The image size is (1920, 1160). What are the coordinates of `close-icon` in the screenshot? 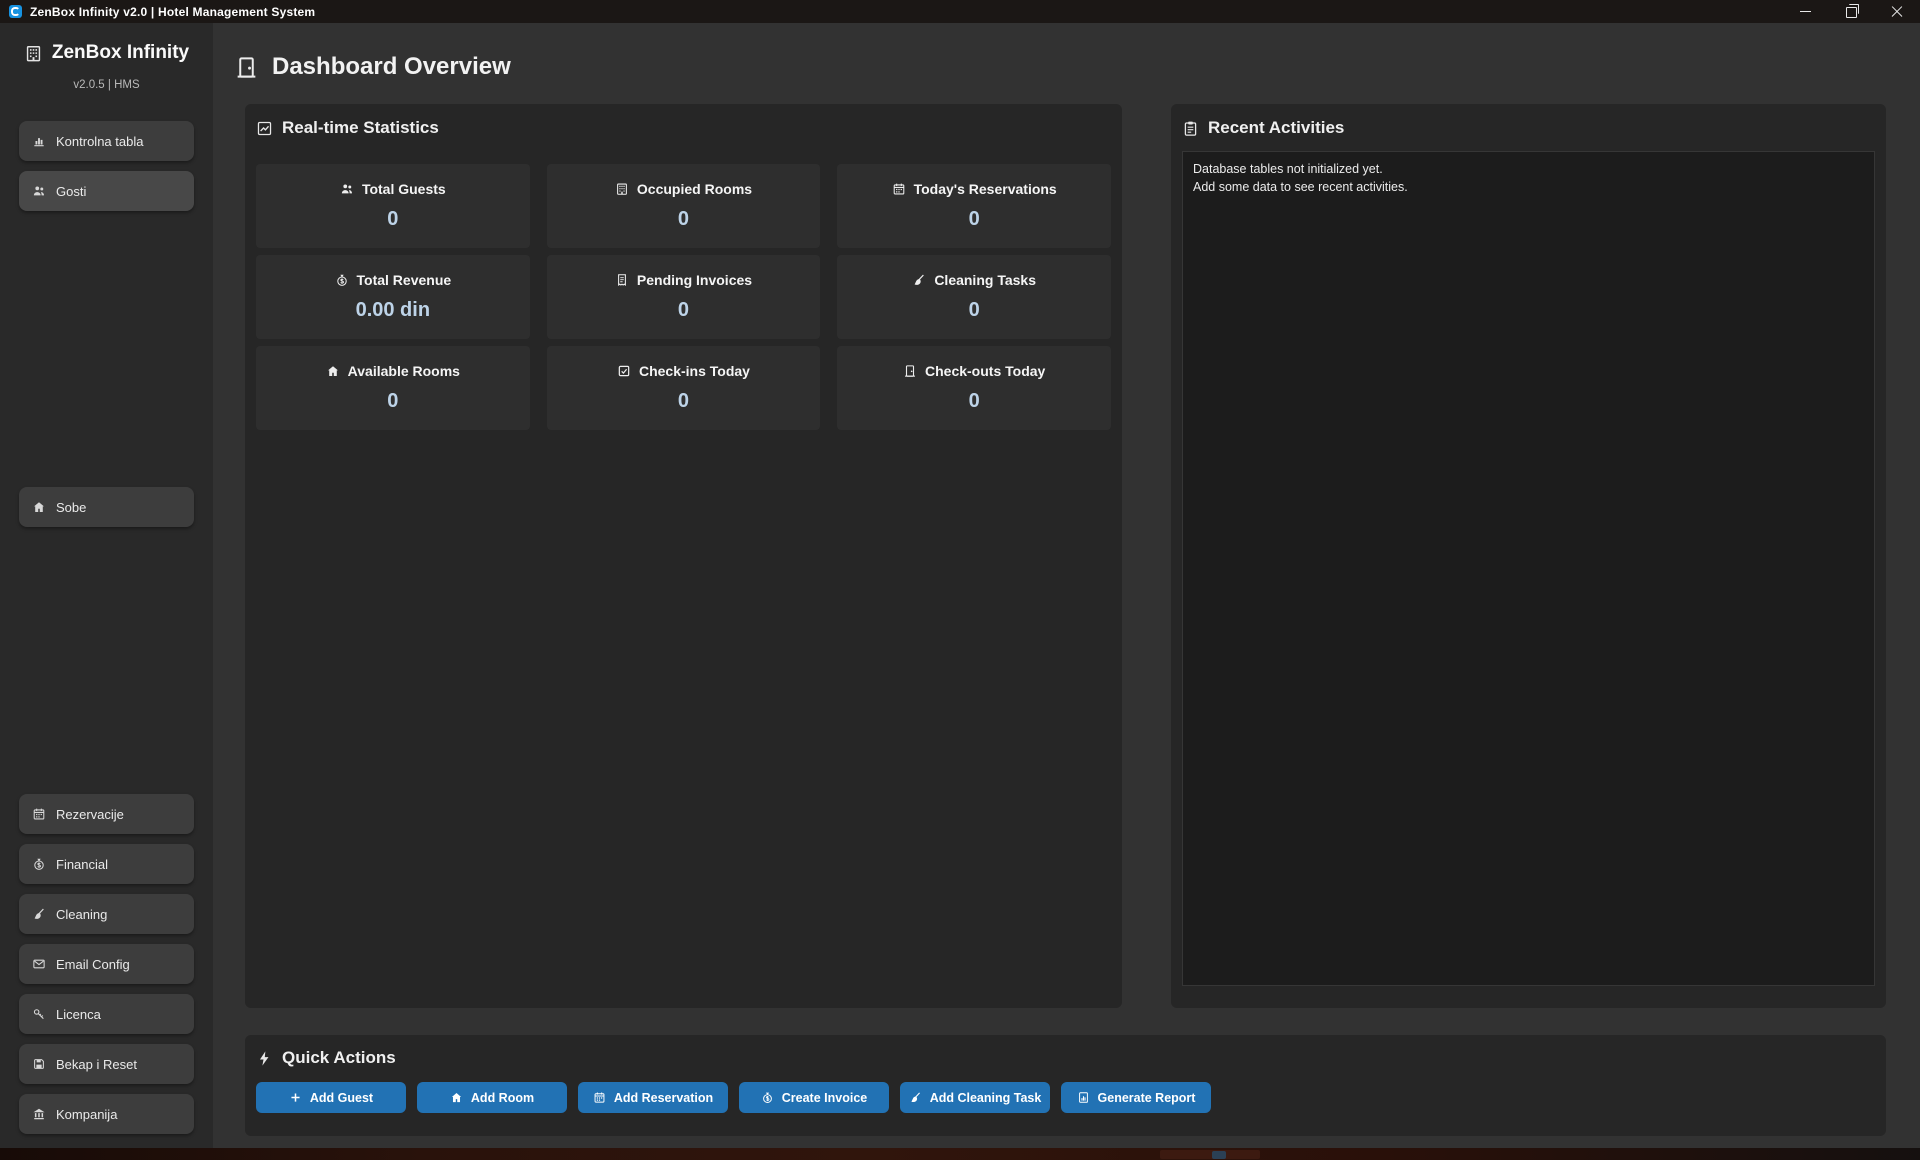 It's located at (1897, 12).